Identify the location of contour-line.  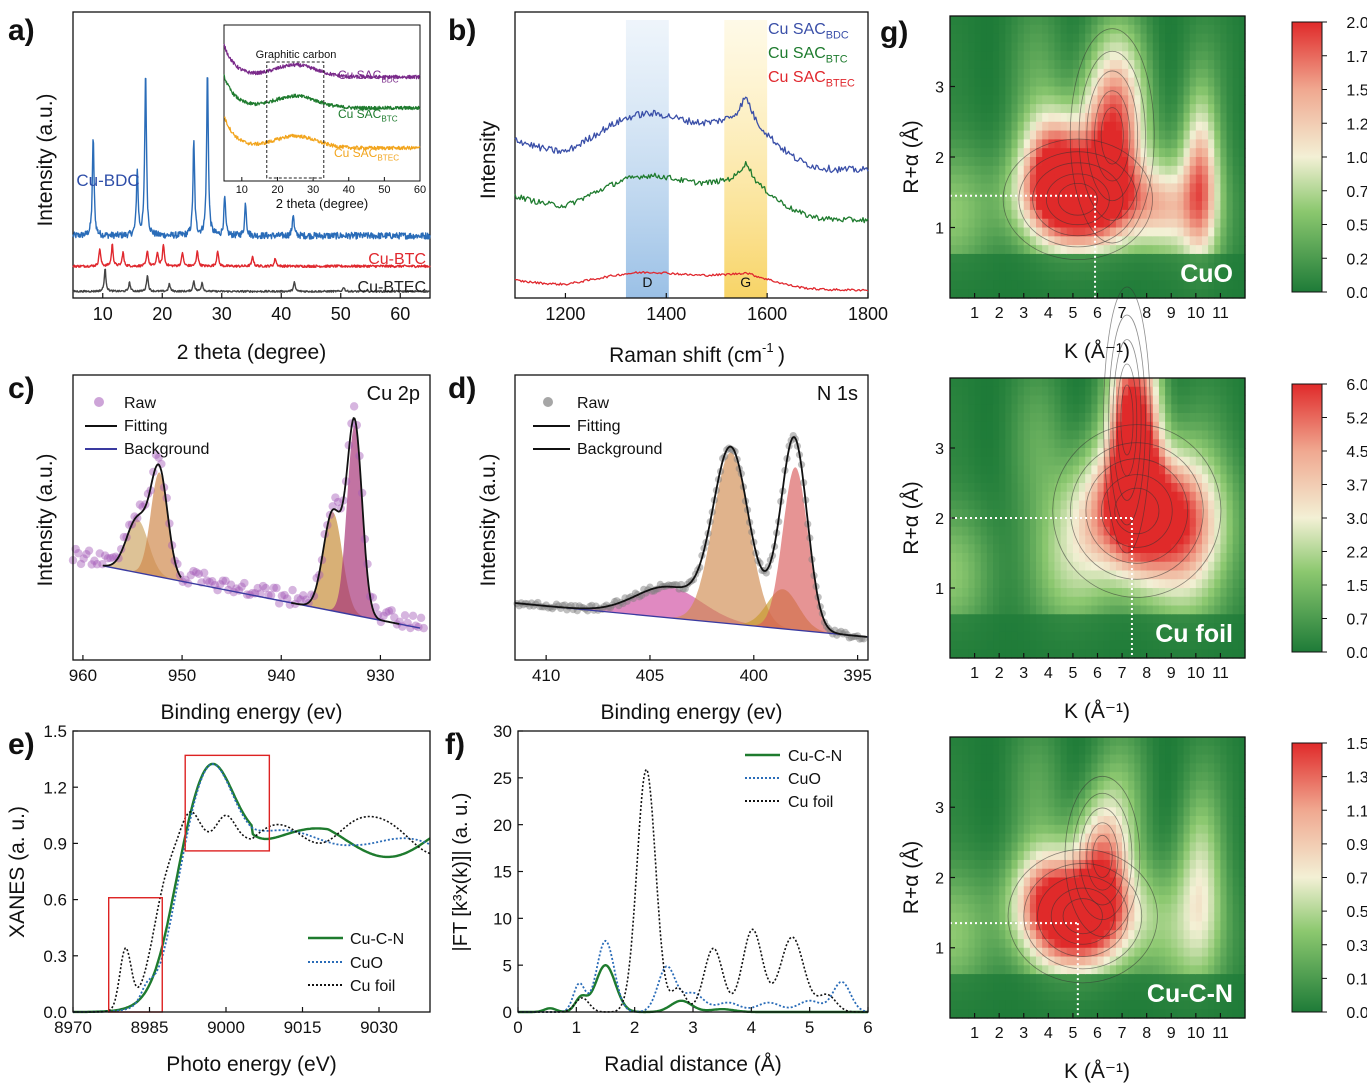
(1077, 199).